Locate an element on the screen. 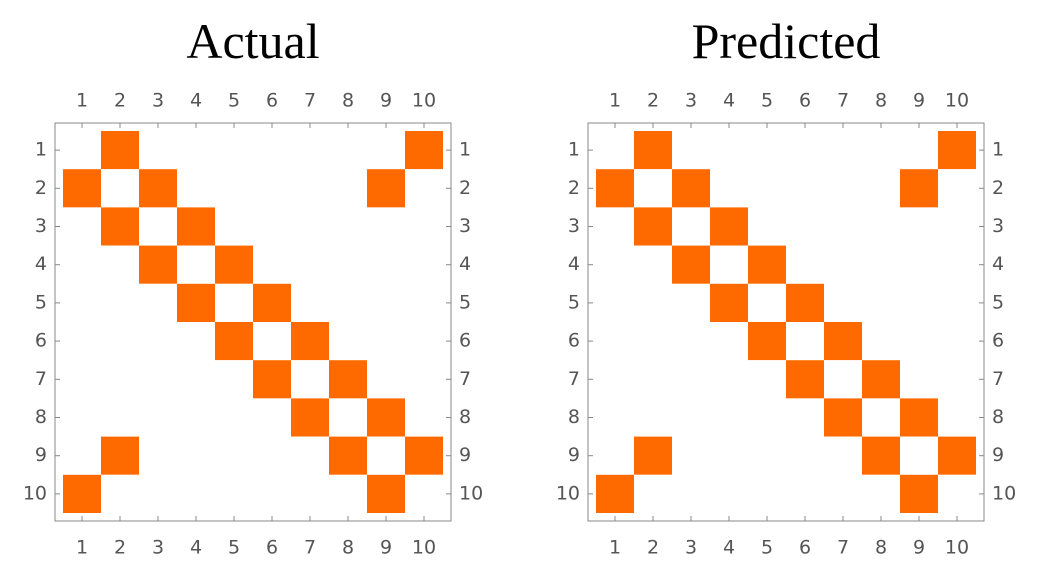 This screenshot has height=574, width=1040. y-tick-label: 10 is located at coordinates (35, 493).